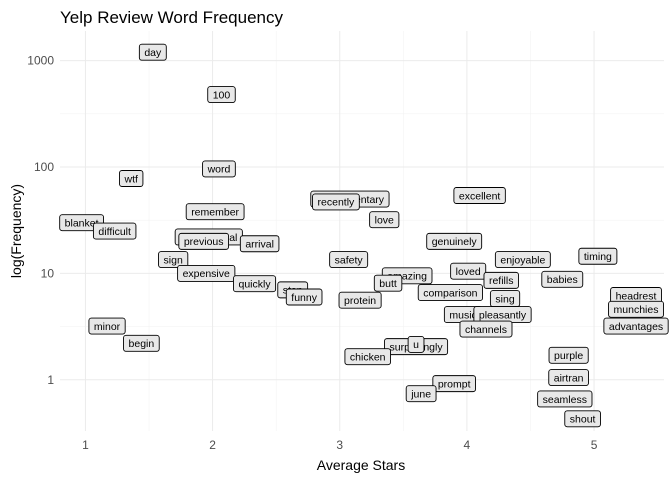 This screenshot has width=672, height=480. I want to click on data-point-text: previous, so click(204, 242).